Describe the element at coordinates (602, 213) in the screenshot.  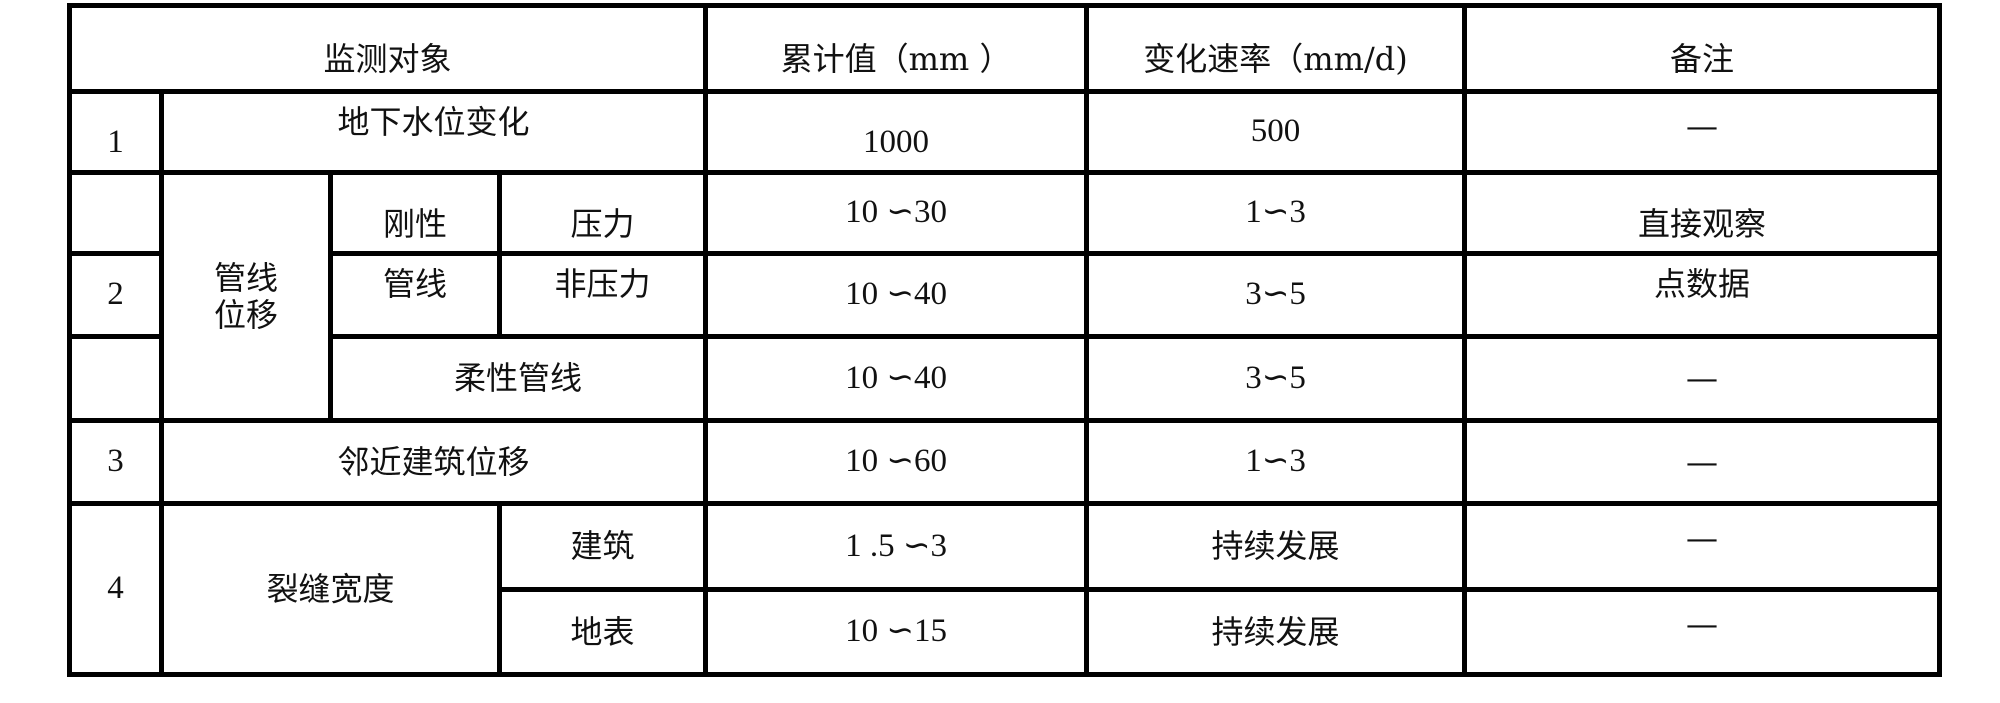
I see `sub-type: 压力` at that location.